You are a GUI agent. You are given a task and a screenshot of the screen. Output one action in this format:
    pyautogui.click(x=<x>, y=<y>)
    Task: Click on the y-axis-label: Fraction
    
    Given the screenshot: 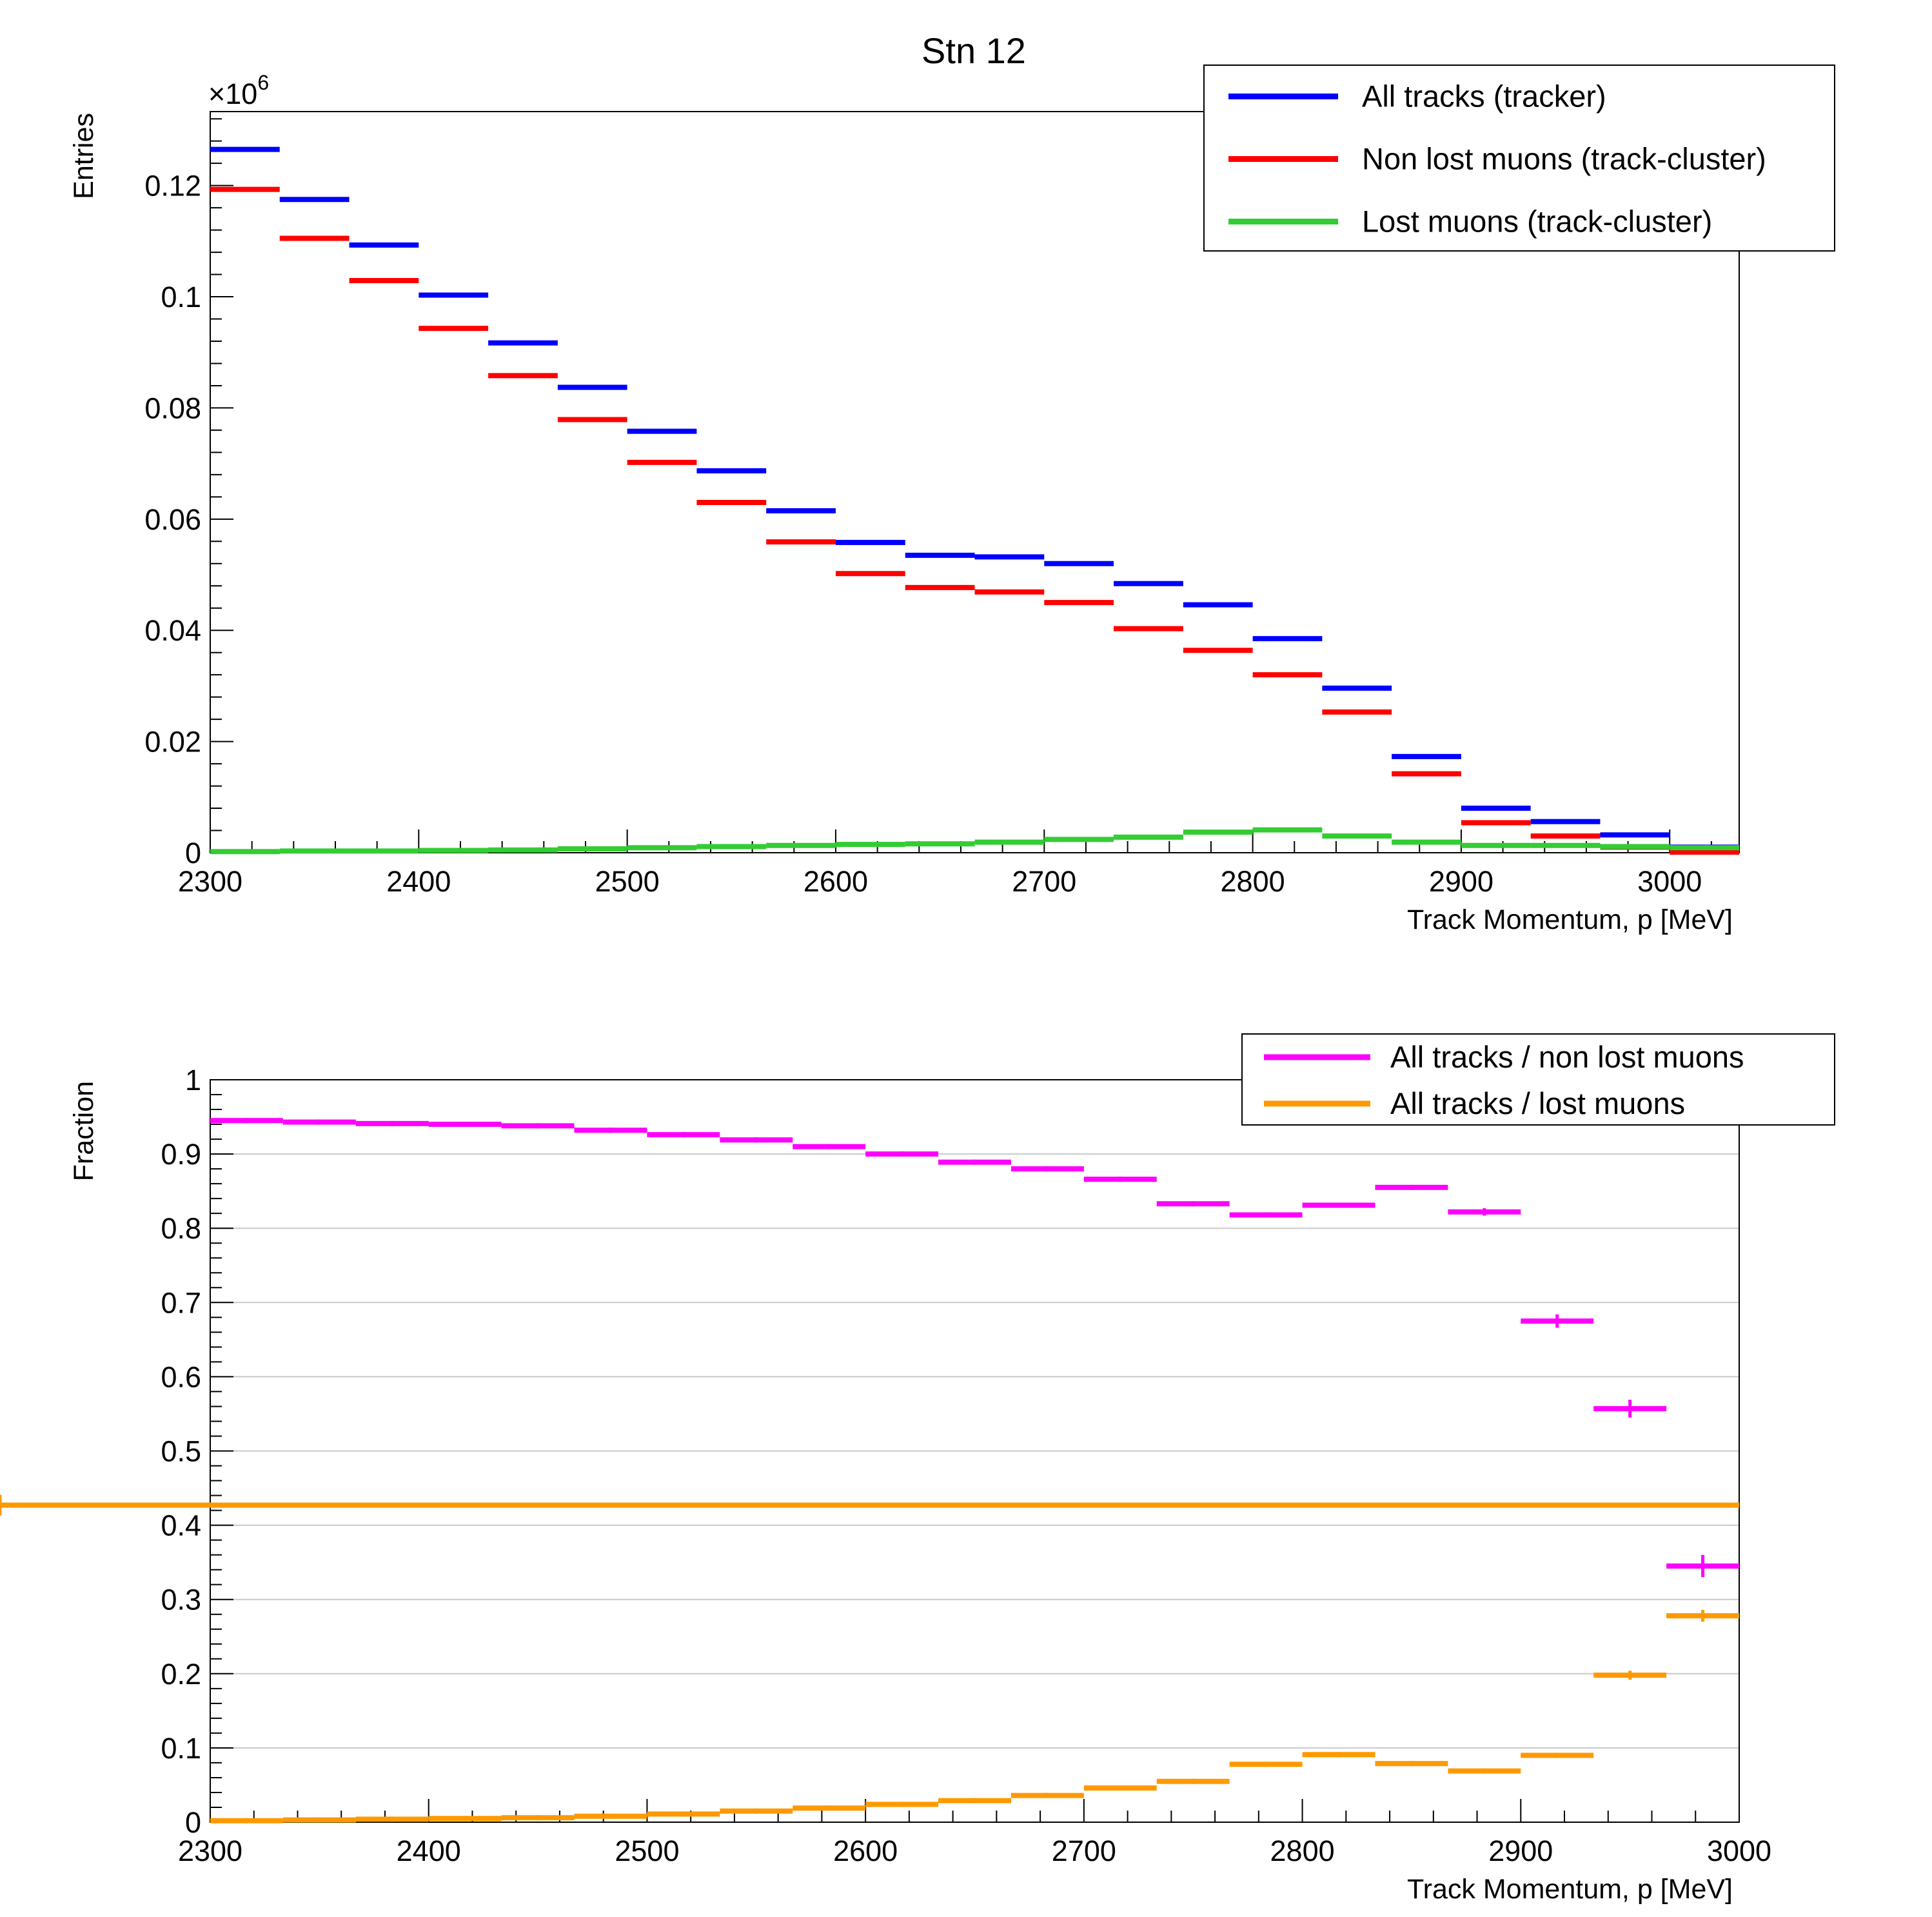 What is the action you would take?
    pyautogui.click(x=83, y=1131)
    